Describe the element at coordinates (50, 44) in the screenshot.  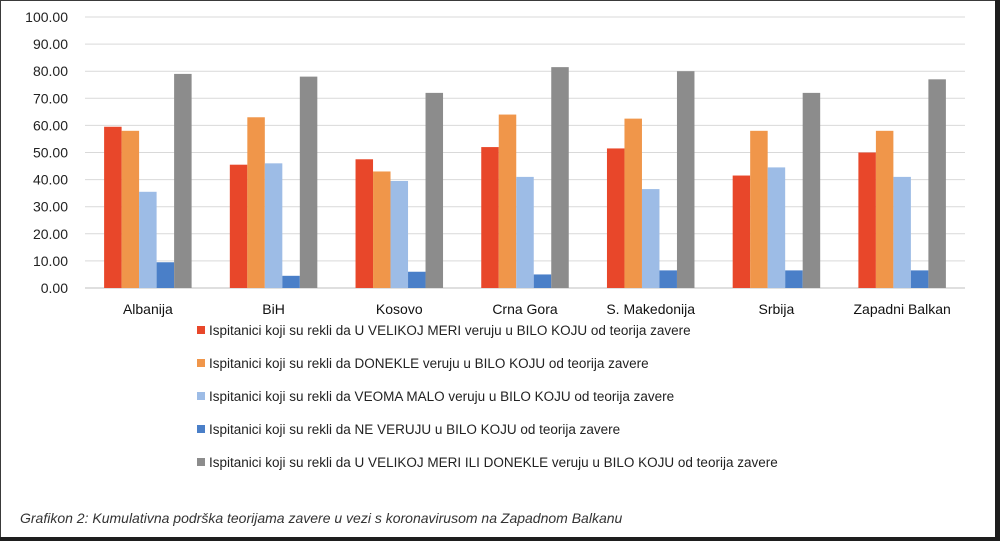
I see `y-tick-label: 90.00` at that location.